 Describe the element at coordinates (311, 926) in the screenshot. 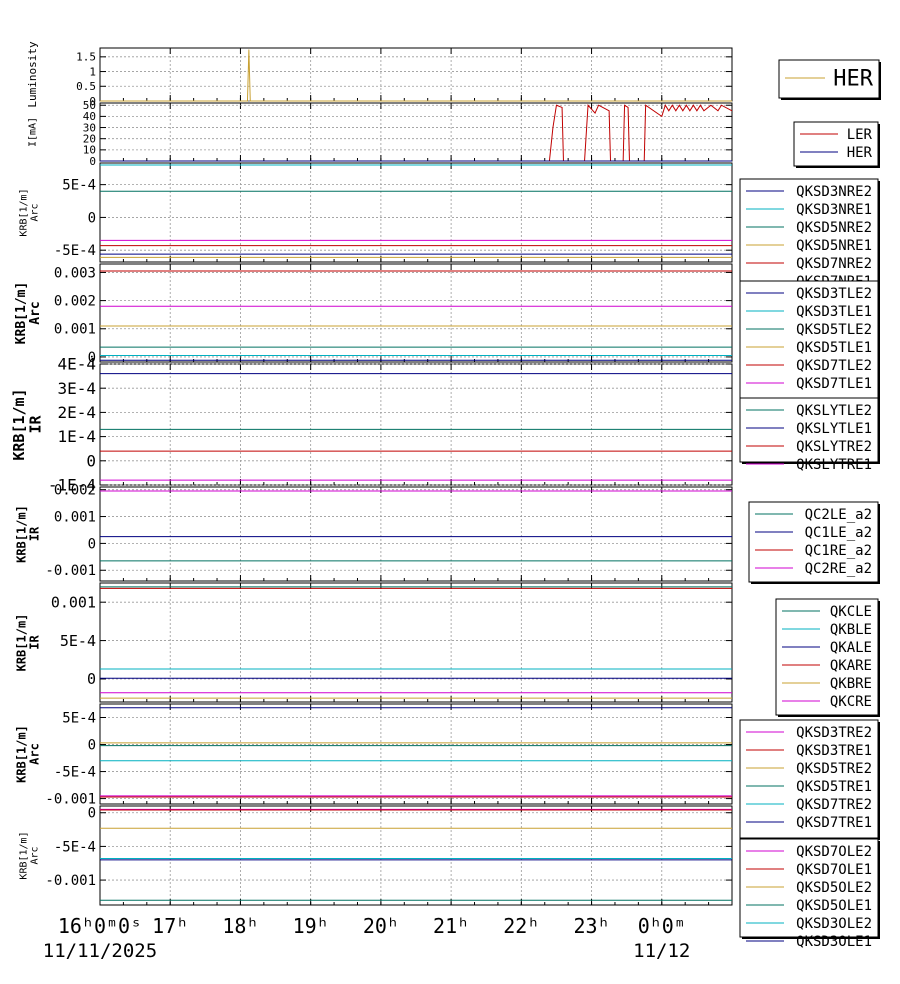

I see `x-tick-label: 19ʰ` at that location.